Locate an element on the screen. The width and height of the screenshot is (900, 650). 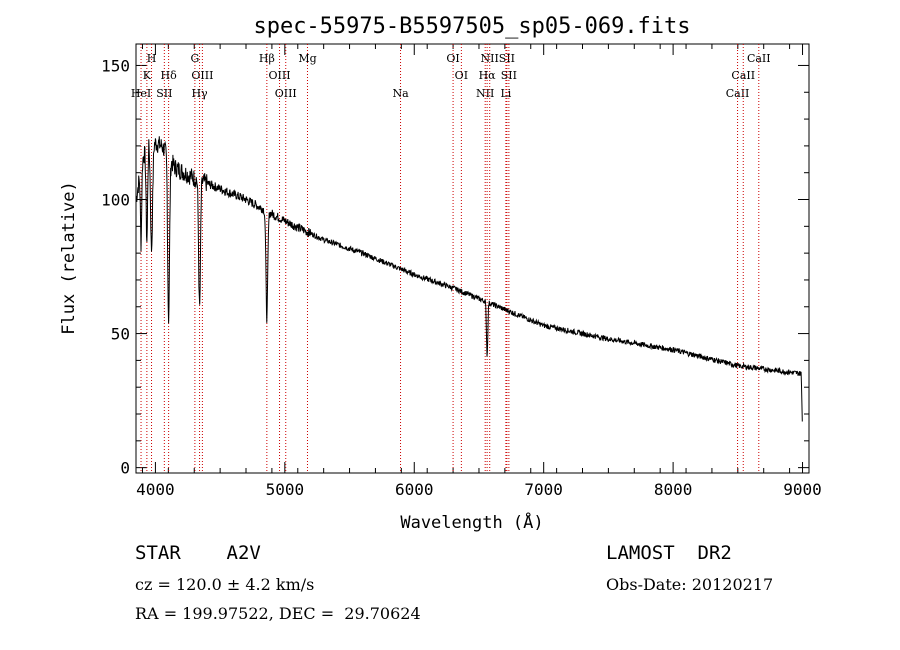
survey-label: LAMOST DR2 is located at coordinates (669, 553).